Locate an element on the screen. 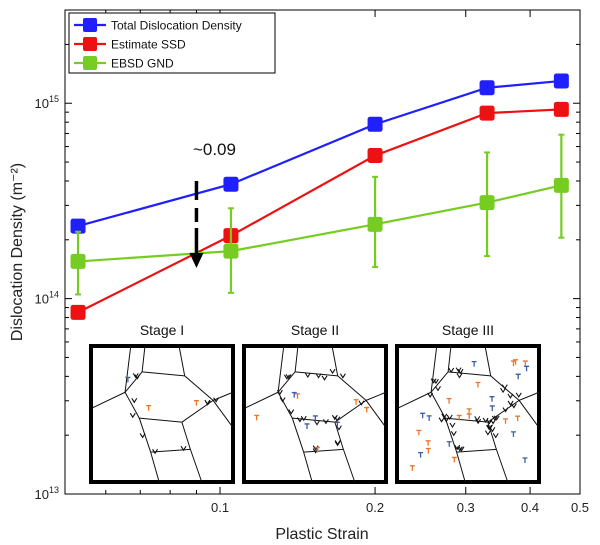 This screenshot has width=600, height=545. stage-inset-frame is located at coordinates (315, 414).